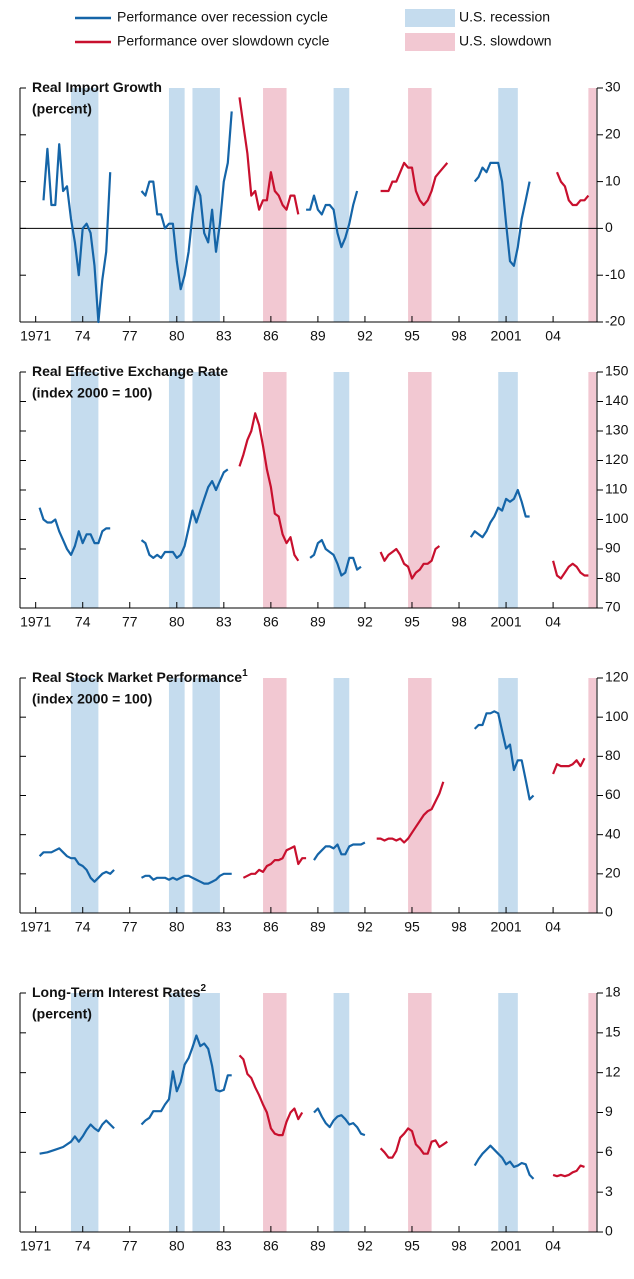 The width and height of the screenshot is (634, 1279). Describe the element at coordinates (613, 992) in the screenshot. I see `y-tick-label: 18` at that location.